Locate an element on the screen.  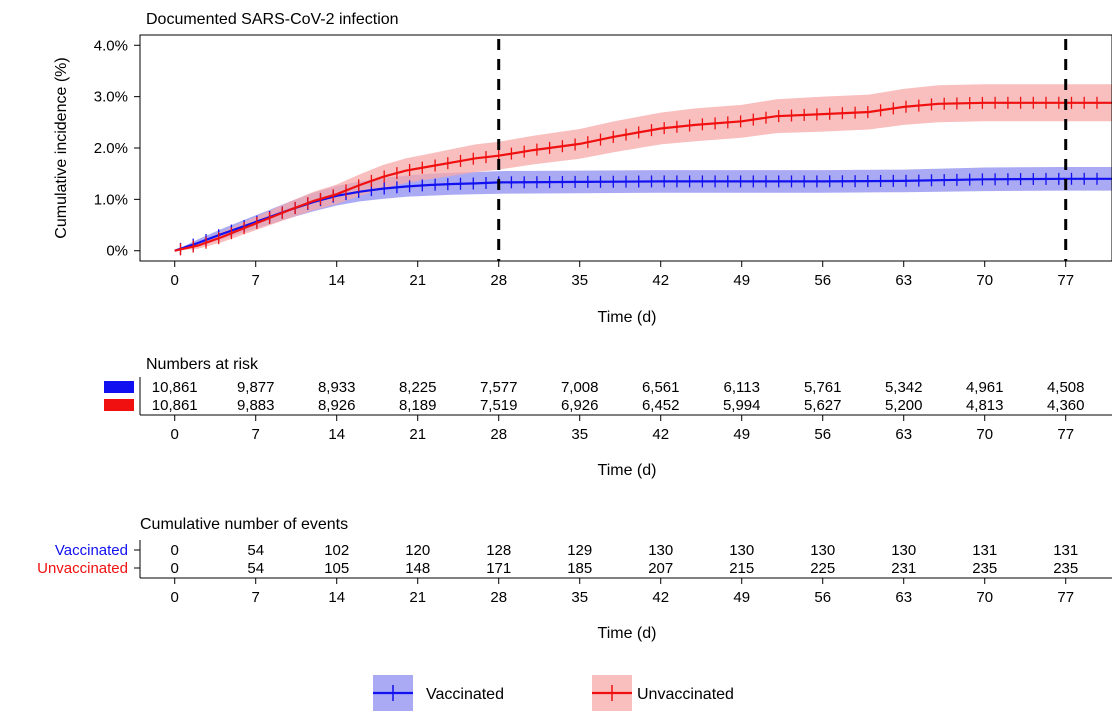
risk-x-tick-label: 70 is located at coordinates (984, 434).